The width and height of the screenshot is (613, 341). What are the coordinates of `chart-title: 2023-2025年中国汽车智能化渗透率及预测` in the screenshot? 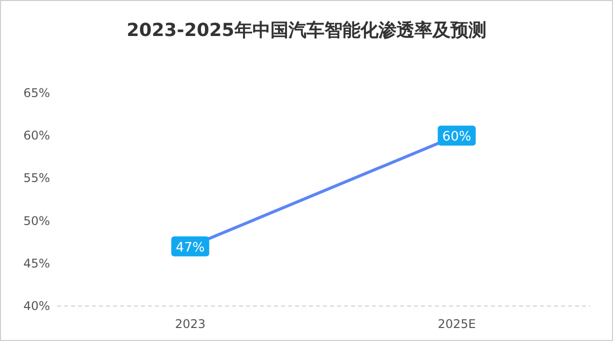 It's located at (306, 30).